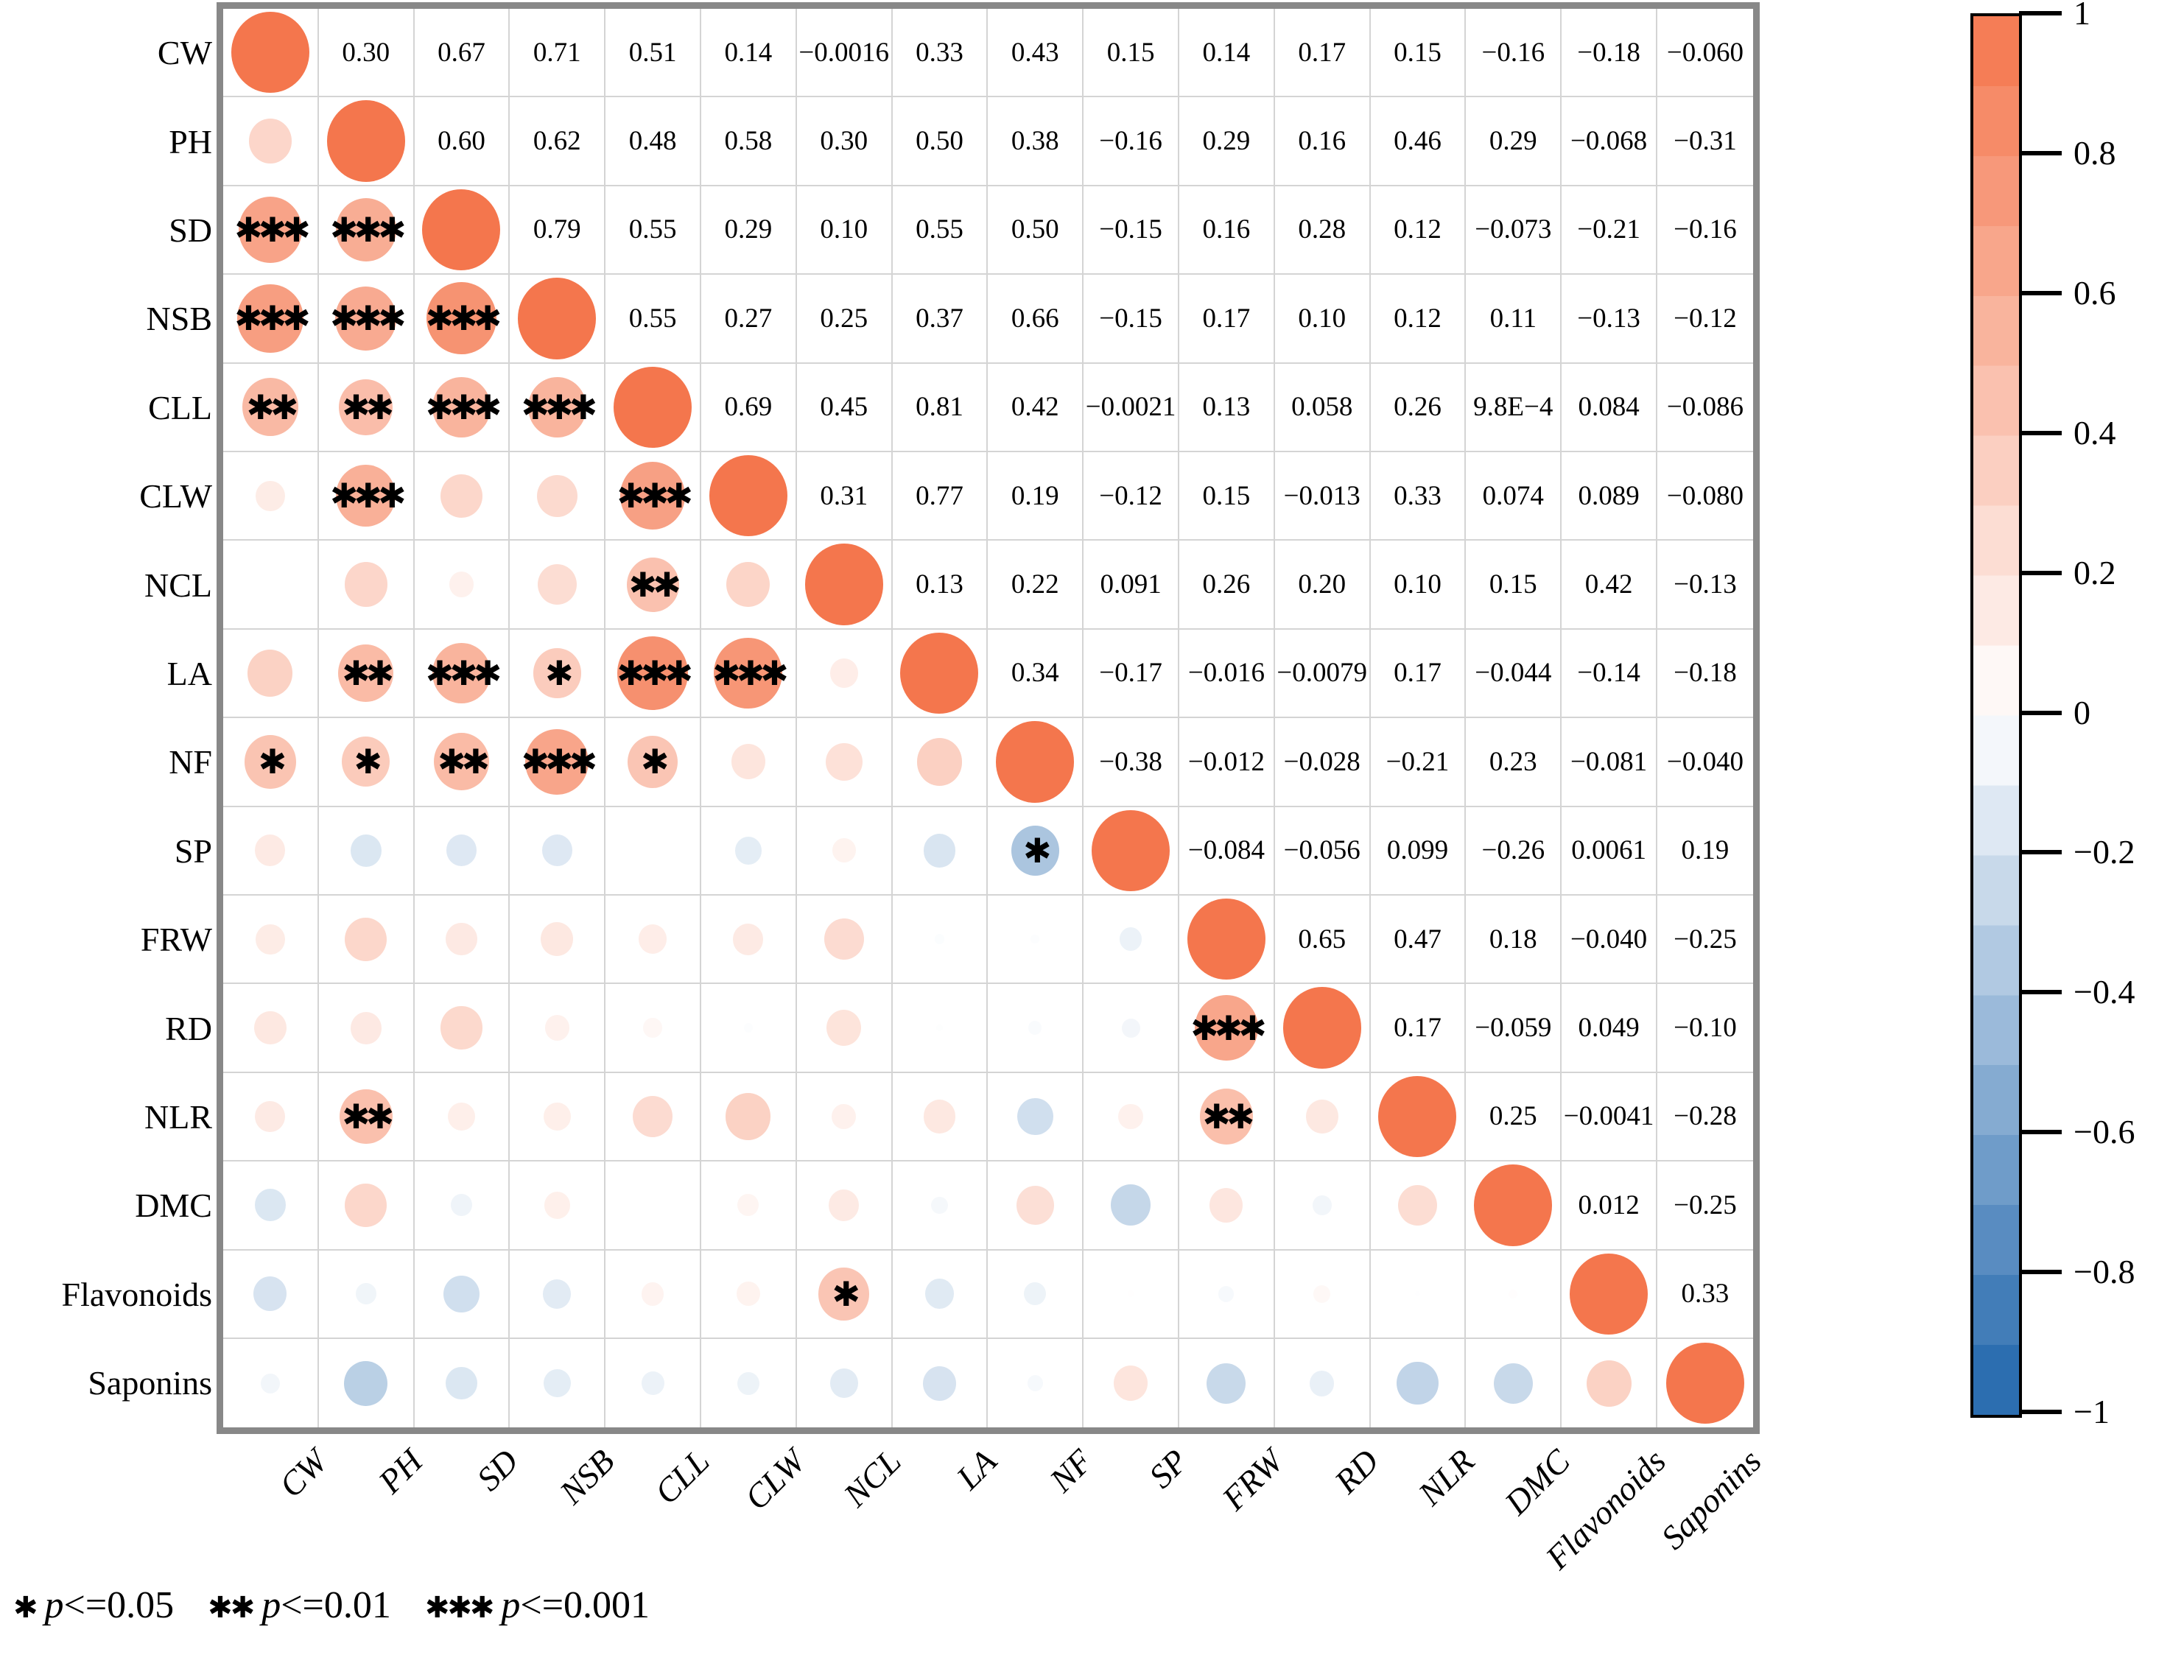 This screenshot has height=1680, width=2184. I want to click on correlation-value: −0.18, so click(1706, 673).